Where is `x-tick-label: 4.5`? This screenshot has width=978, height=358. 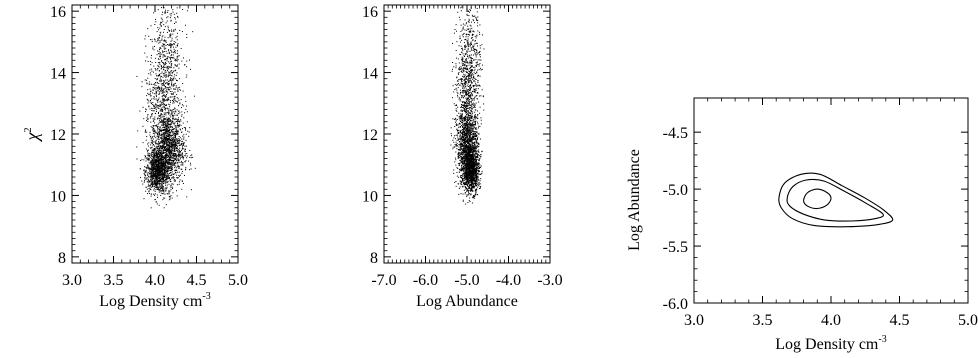 x-tick-label: 4.5 is located at coordinates (197, 280).